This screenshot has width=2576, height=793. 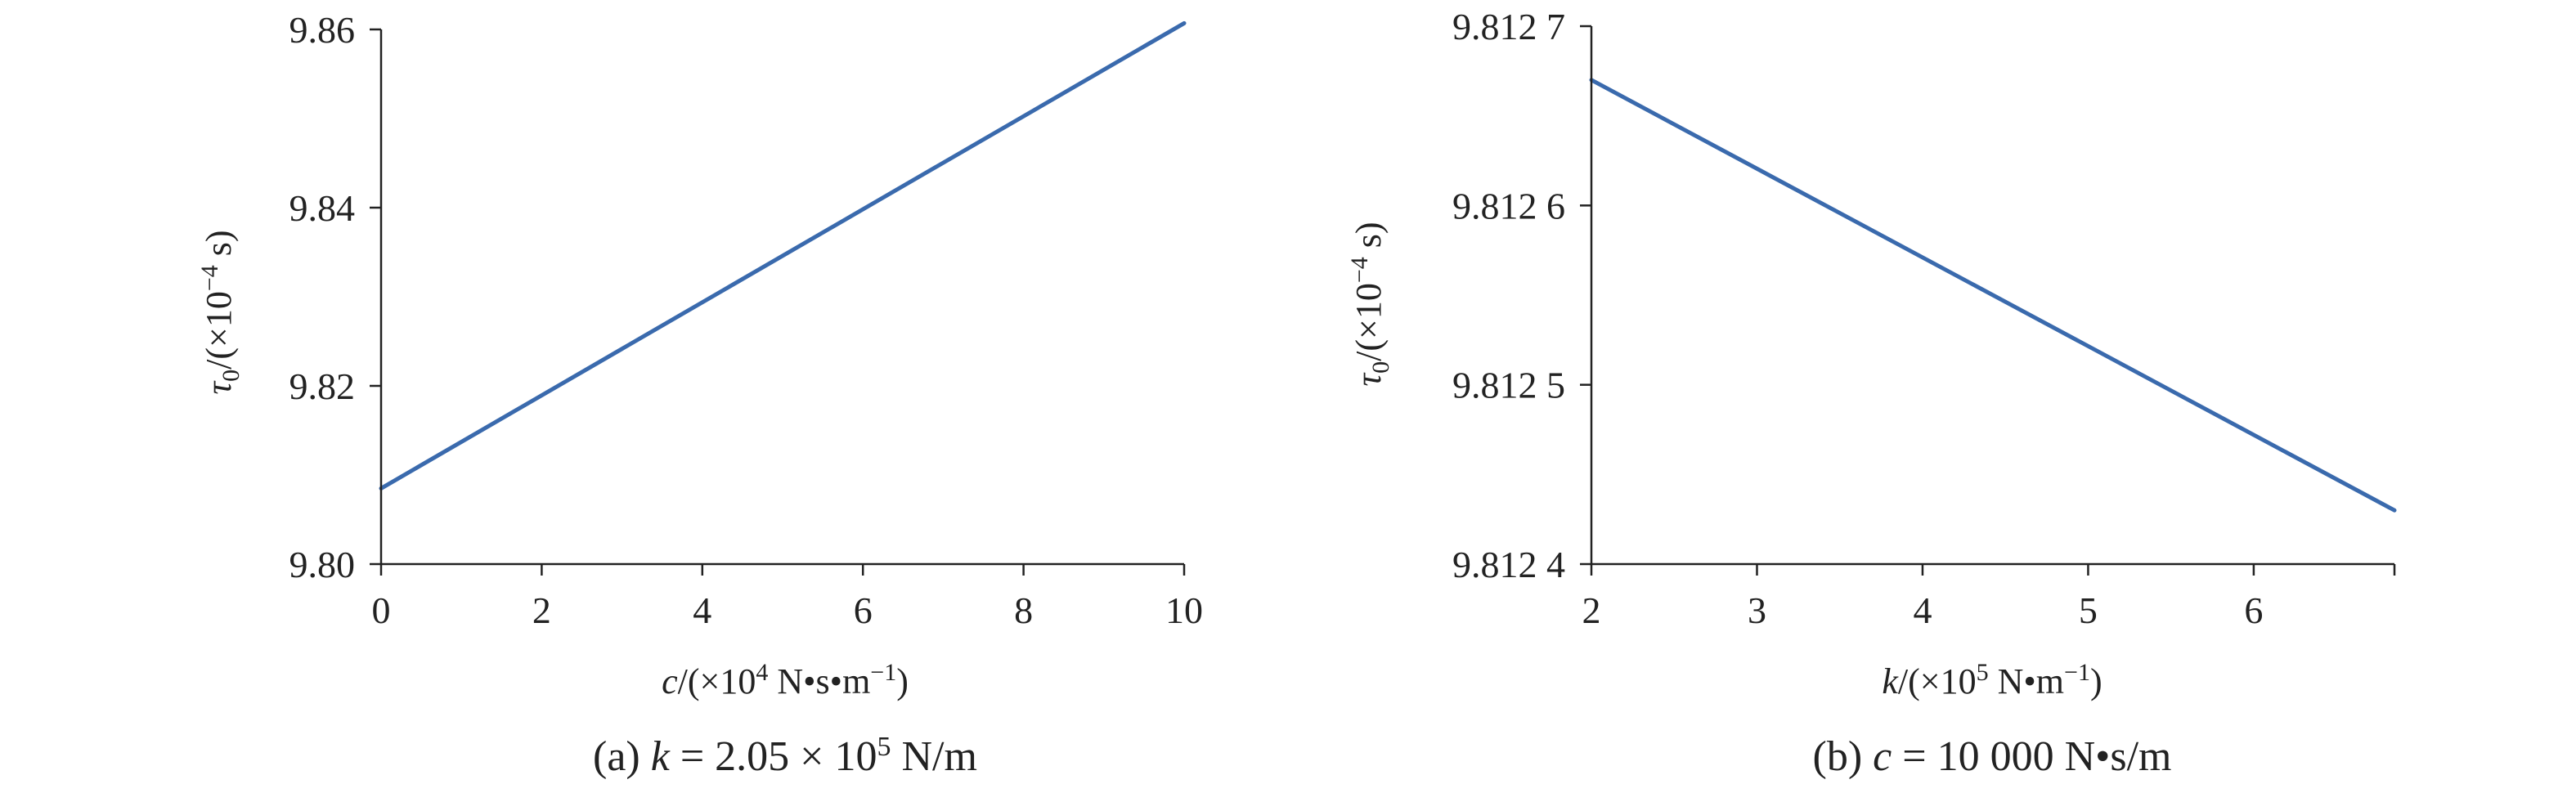 I want to click on panel-a-x-tick-label: 6, so click(x=863, y=610).